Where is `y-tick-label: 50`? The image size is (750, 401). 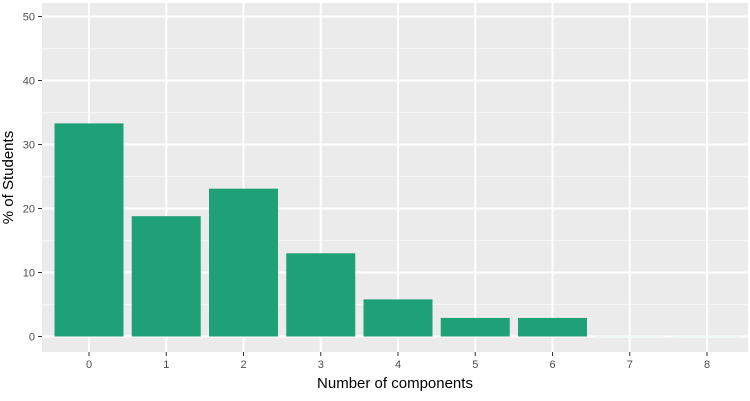
y-tick-label: 50 is located at coordinates (29, 18).